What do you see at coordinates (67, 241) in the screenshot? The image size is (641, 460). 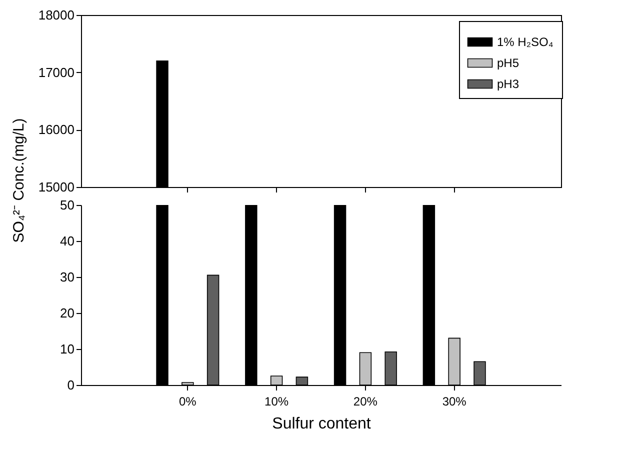 I see `y-tick-label: 40` at bounding box center [67, 241].